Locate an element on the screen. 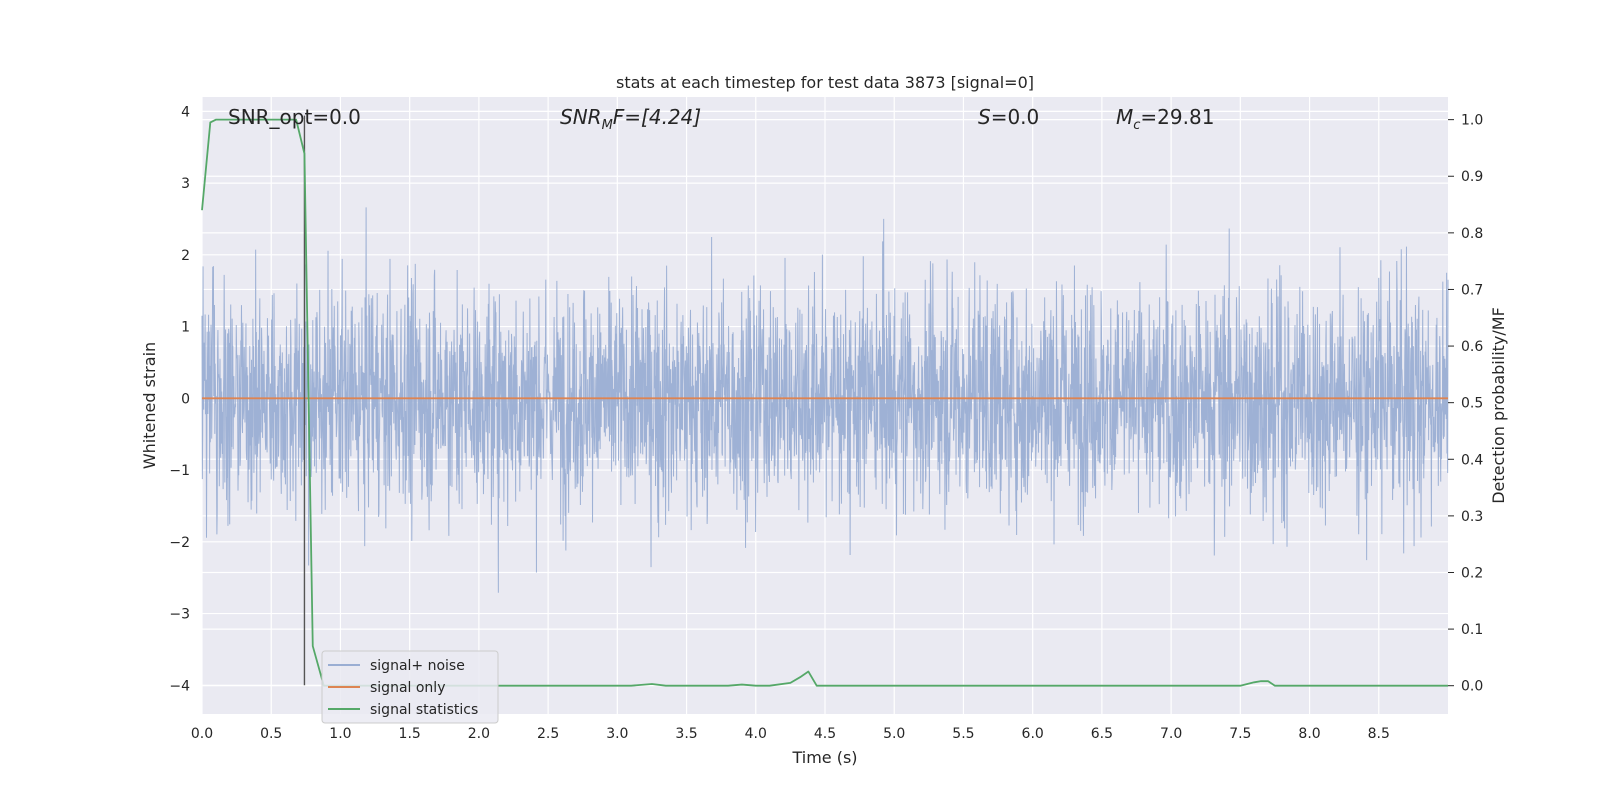 This screenshot has width=1600, height=800. x-axis-label: Time (s) is located at coordinates (824, 757).